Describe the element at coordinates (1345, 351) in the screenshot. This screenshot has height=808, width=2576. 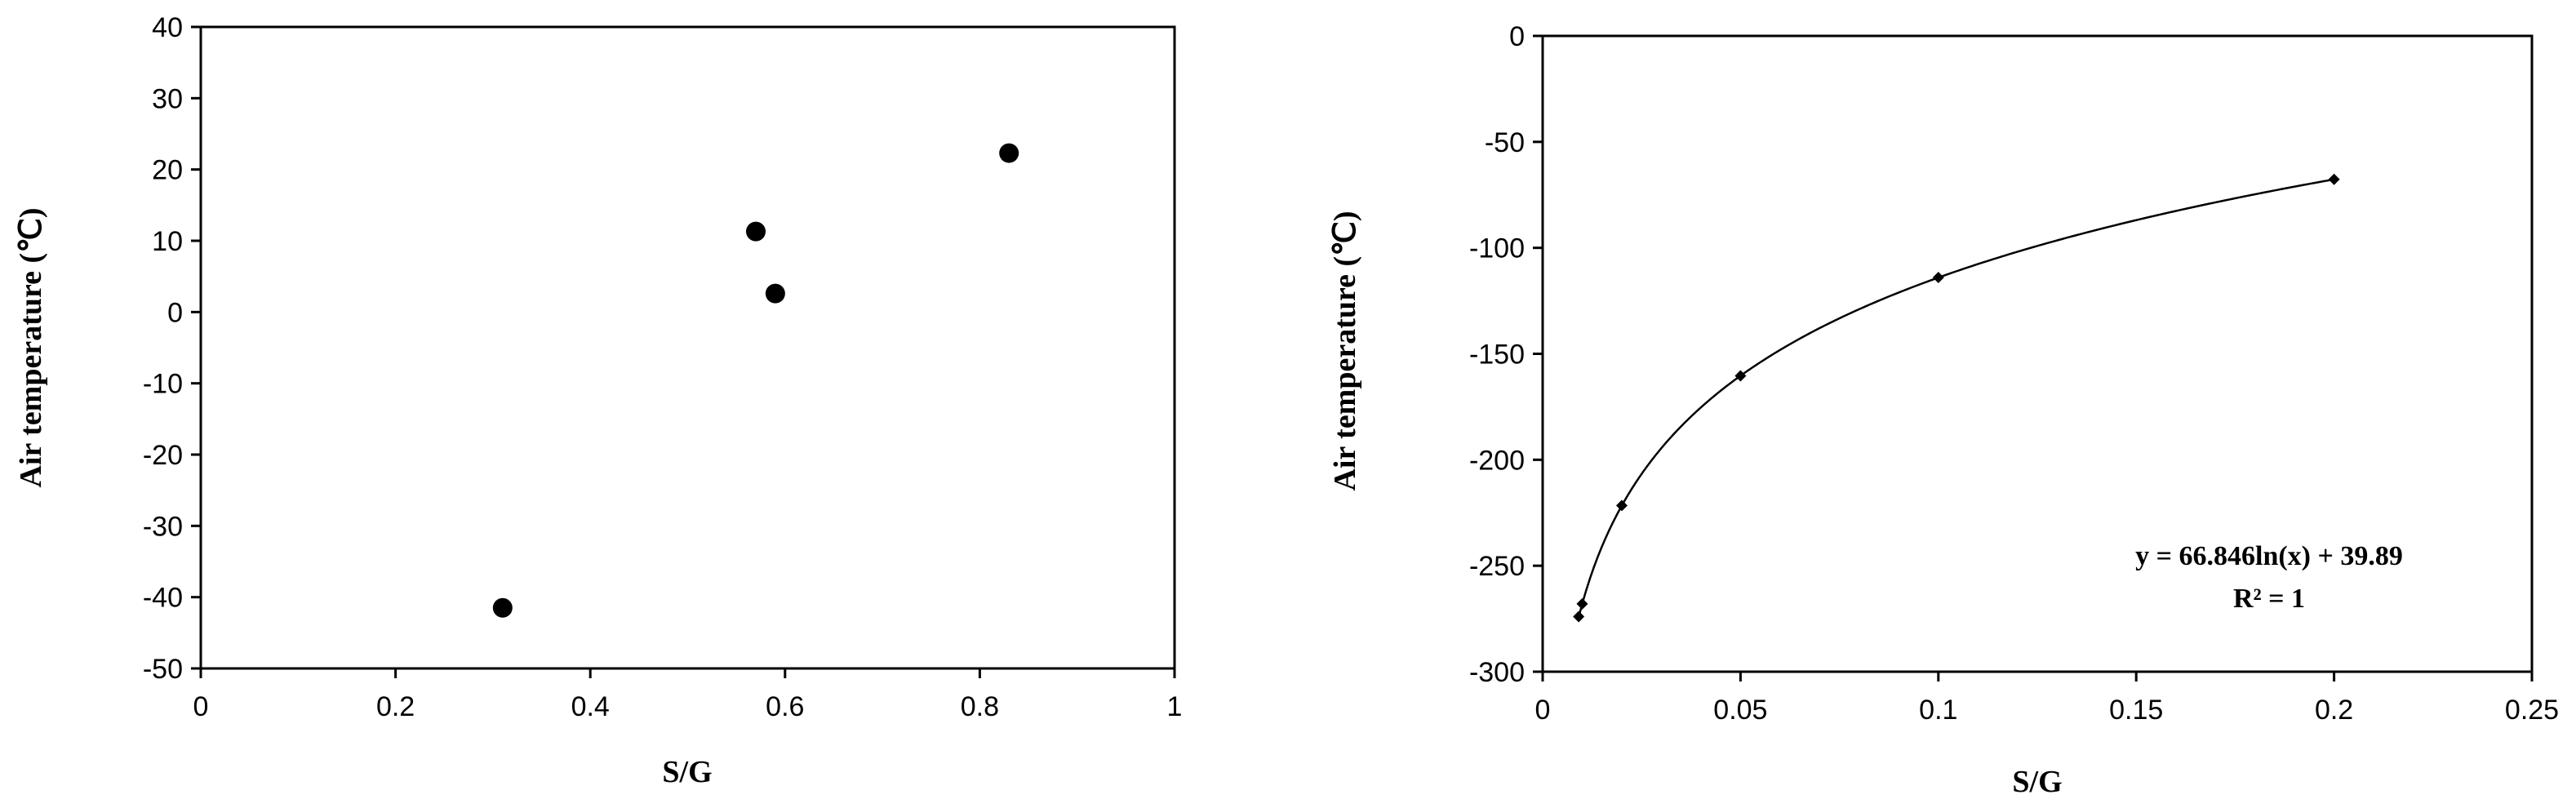
I see `y-axis-title-right: Air temperature (℃)` at that location.